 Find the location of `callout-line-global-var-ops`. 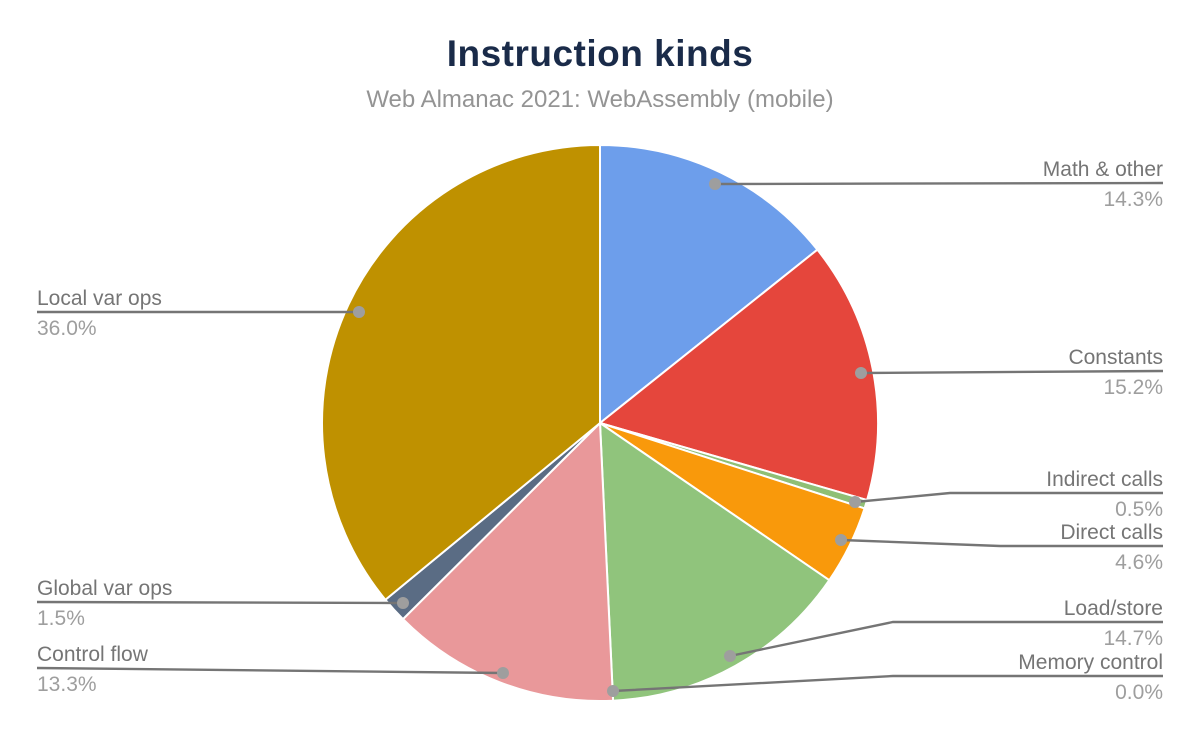

callout-line-global-var-ops is located at coordinates (220, 602).